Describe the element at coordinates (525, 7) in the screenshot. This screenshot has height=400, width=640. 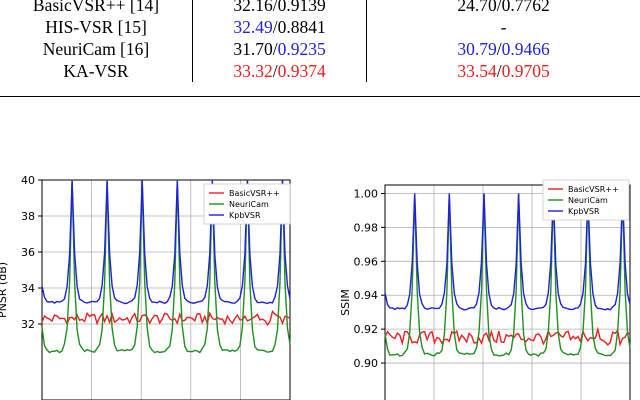
I see `ssim-value: 0.7762` at that location.